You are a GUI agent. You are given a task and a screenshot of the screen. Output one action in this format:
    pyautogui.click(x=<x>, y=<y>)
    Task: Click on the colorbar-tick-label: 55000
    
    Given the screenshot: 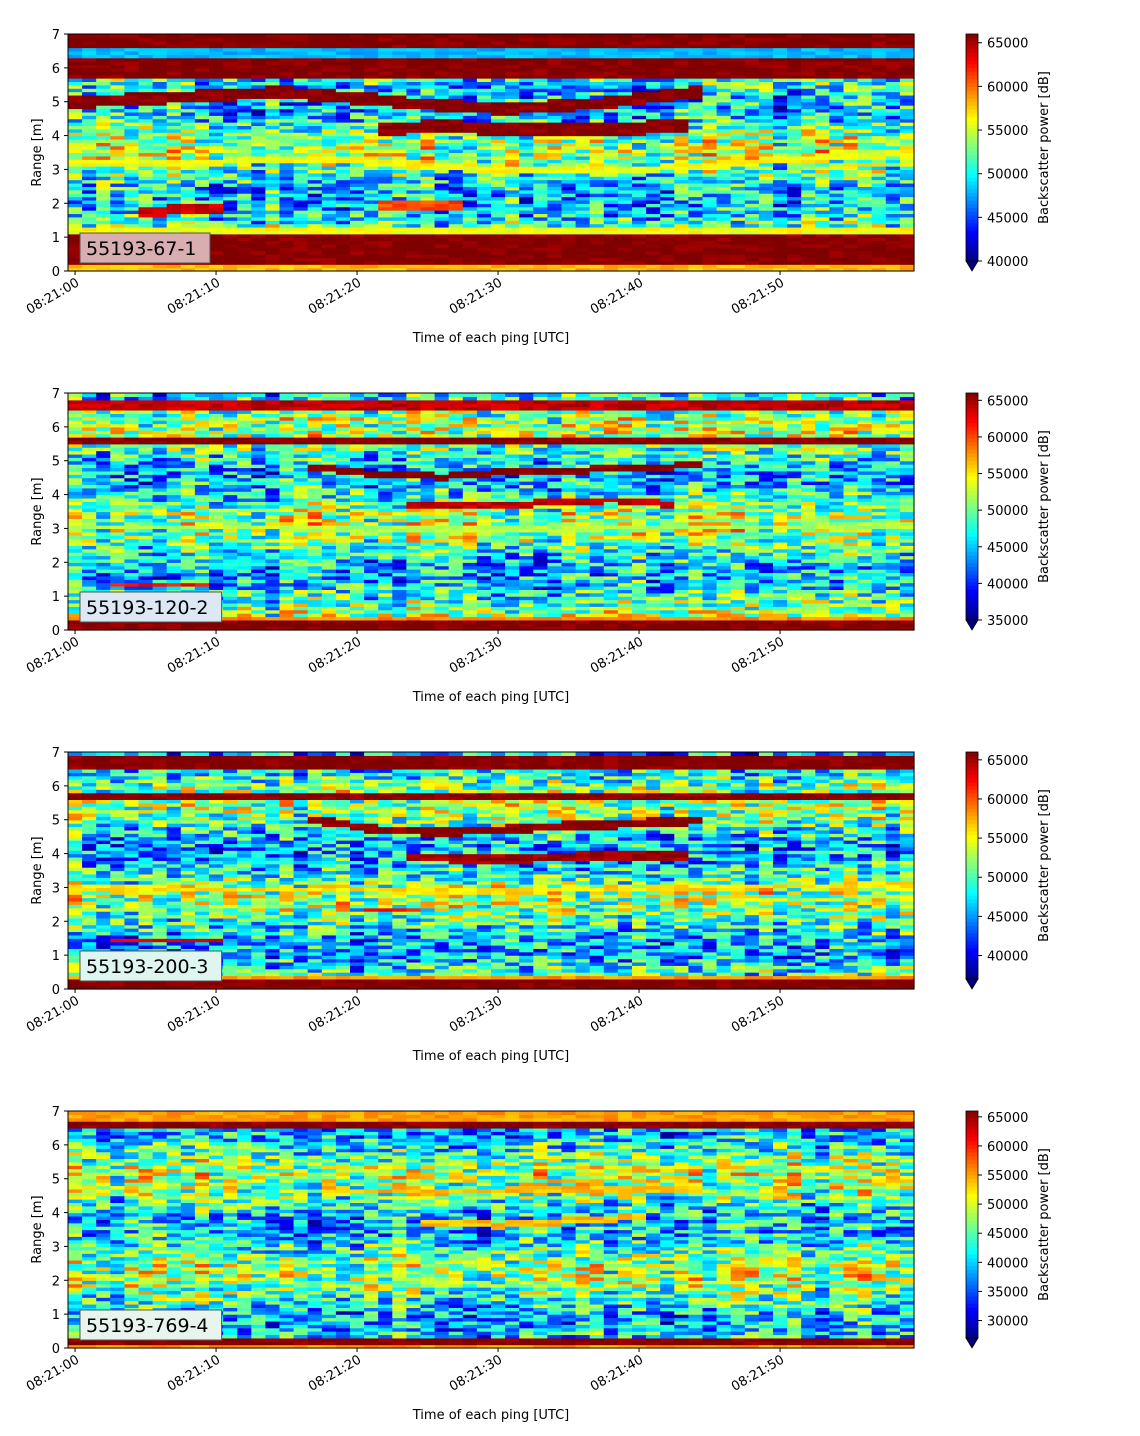 What is the action you would take?
    pyautogui.click(x=1007, y=131)
    